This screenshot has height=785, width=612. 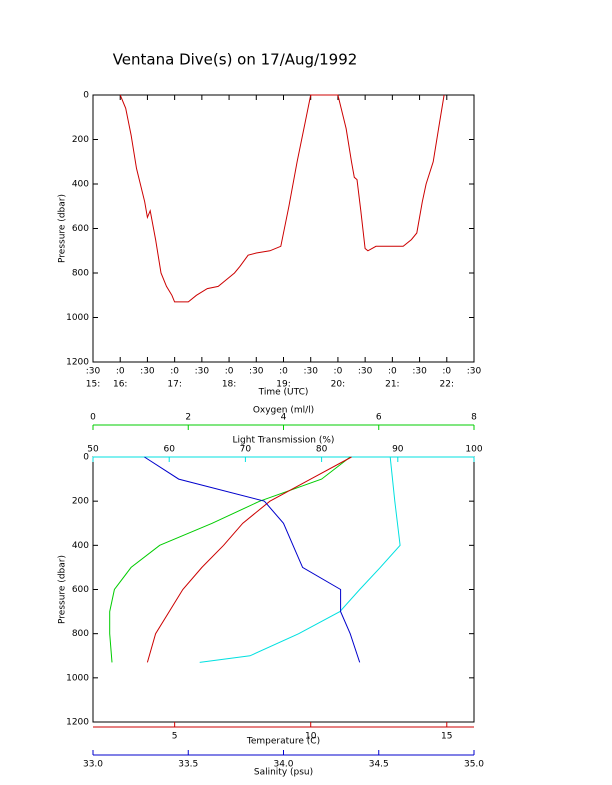 I want to click on x-tick-label: 6, so click(x=379, y=418).